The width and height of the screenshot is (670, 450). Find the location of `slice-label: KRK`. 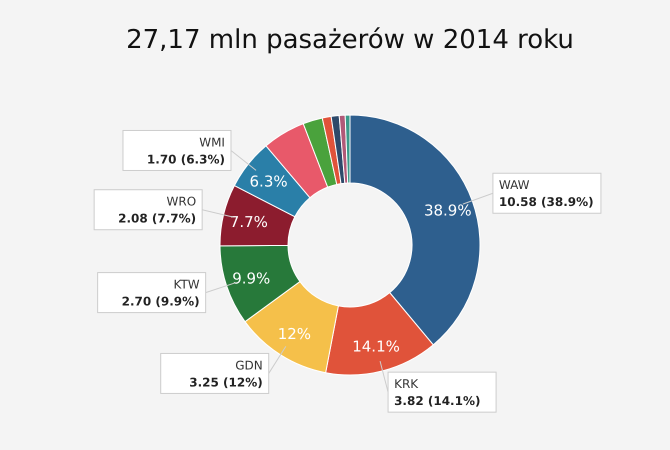

slice-label: KRK is located at coordinates (407, 384).